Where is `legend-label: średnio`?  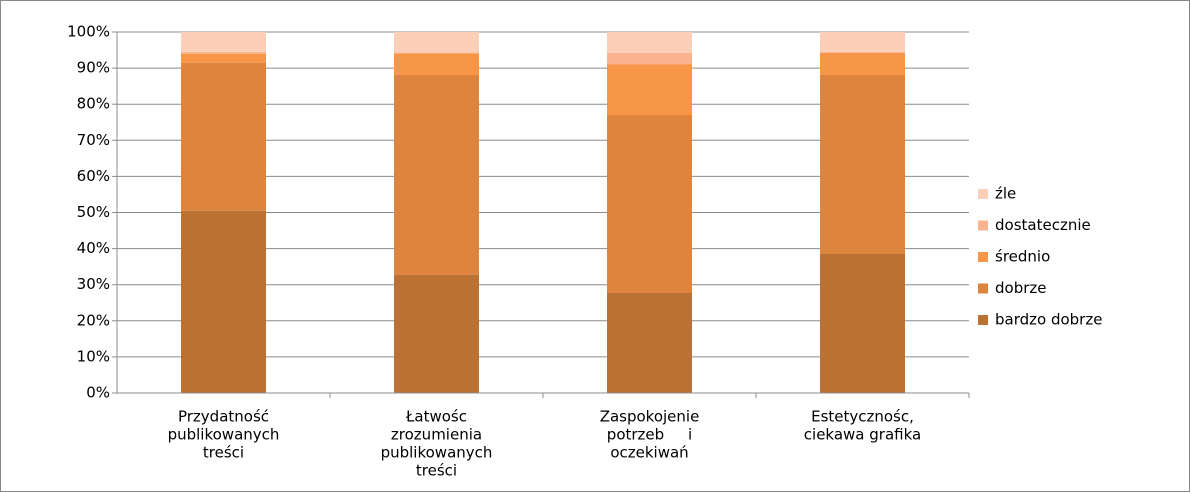
legend-label: średnio is located at coordinates (1022, 257).